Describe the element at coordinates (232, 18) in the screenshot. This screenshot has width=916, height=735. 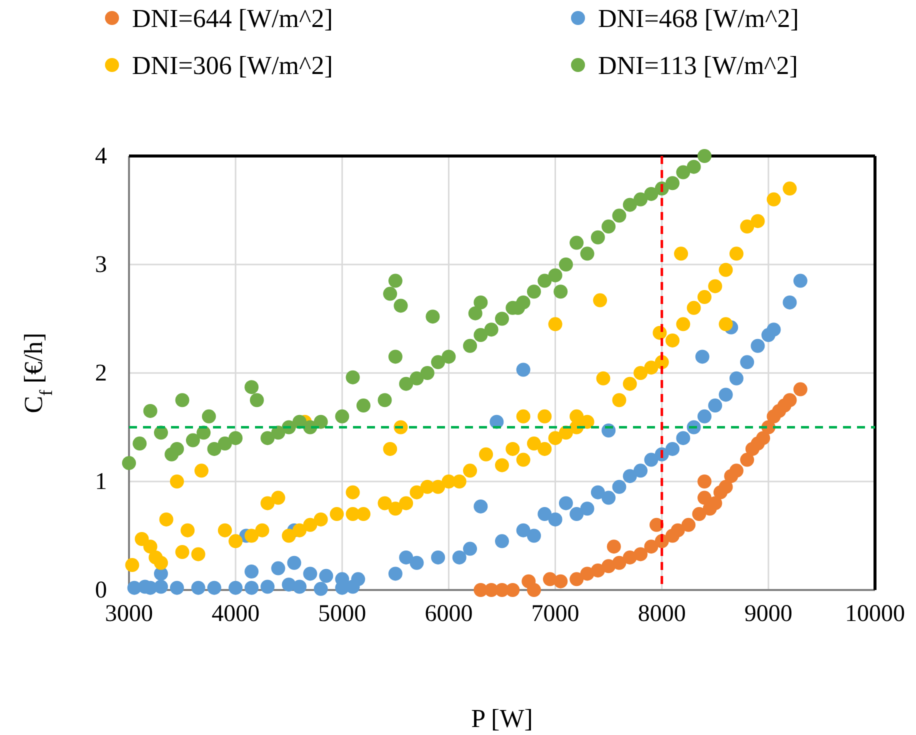
I see `legend-label: DNI=644 [W/m^2]` at that location.